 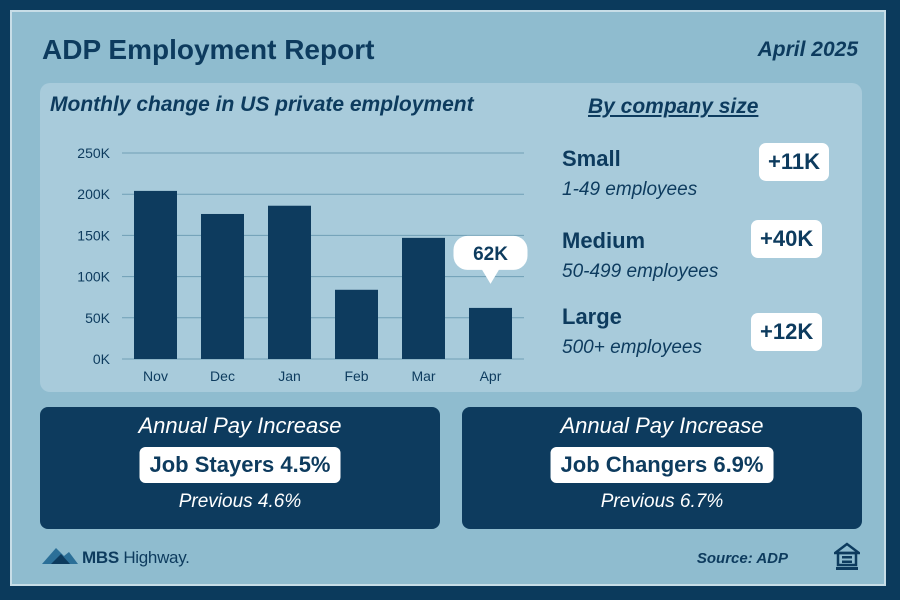 I want to click on y-tick-label: 100K, so click(x=93, y=277).